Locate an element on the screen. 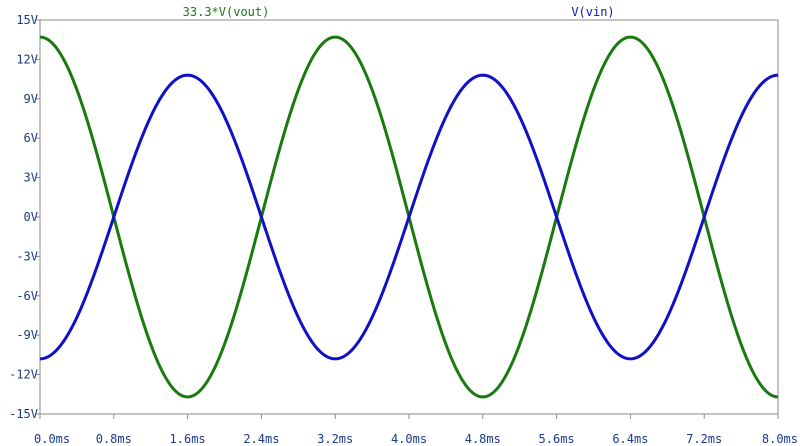 This screenshot has width=800, height=446. y-tick-label: -9V is located at coordinates (27, 335).